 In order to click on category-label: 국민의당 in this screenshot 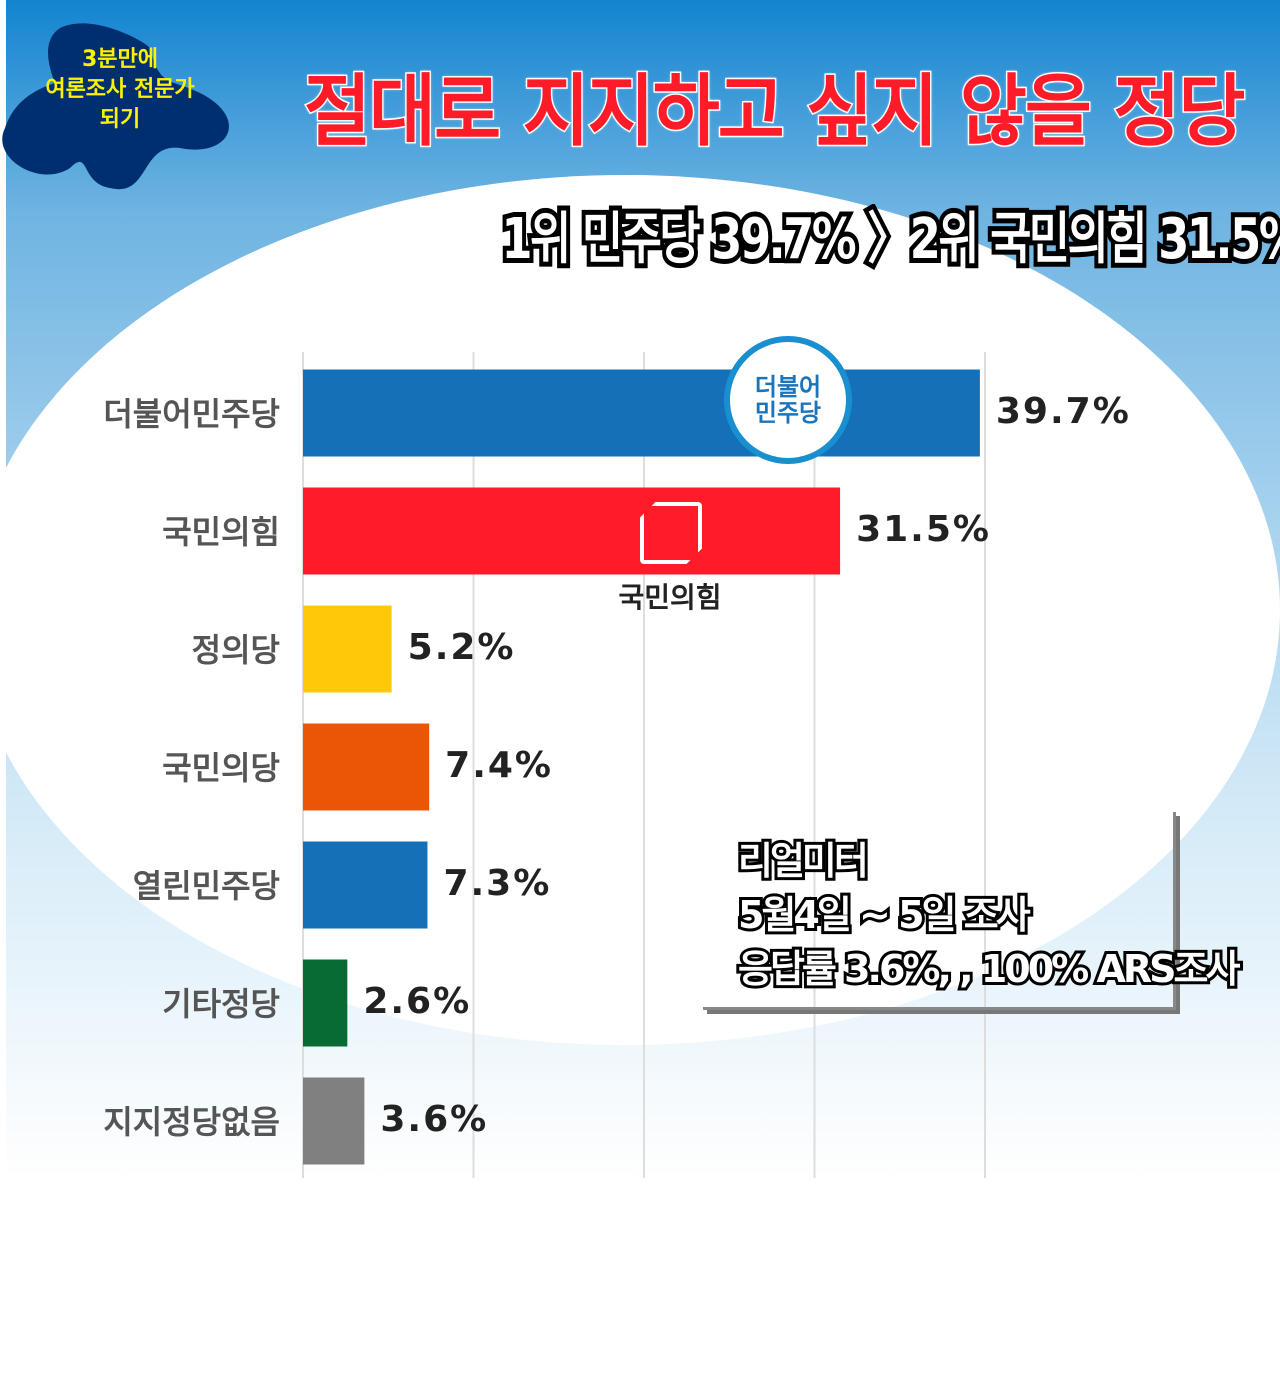, I will do `click(221, 768)`.